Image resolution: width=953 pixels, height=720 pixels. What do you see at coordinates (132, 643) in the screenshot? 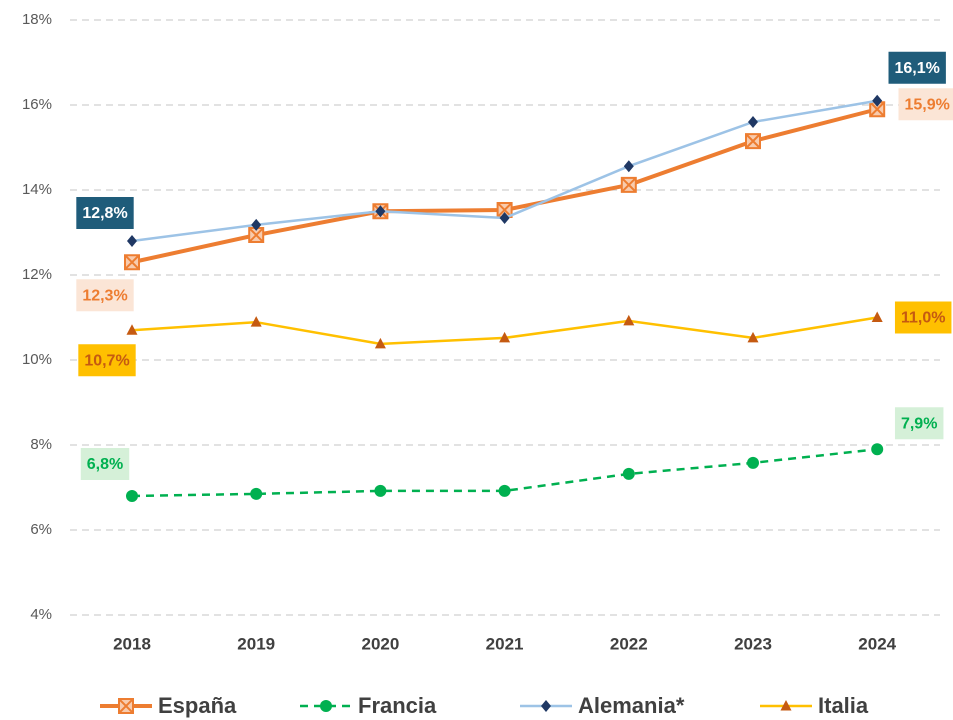
I see `x-tick-label: 2018` at bounding box center [132, 643].